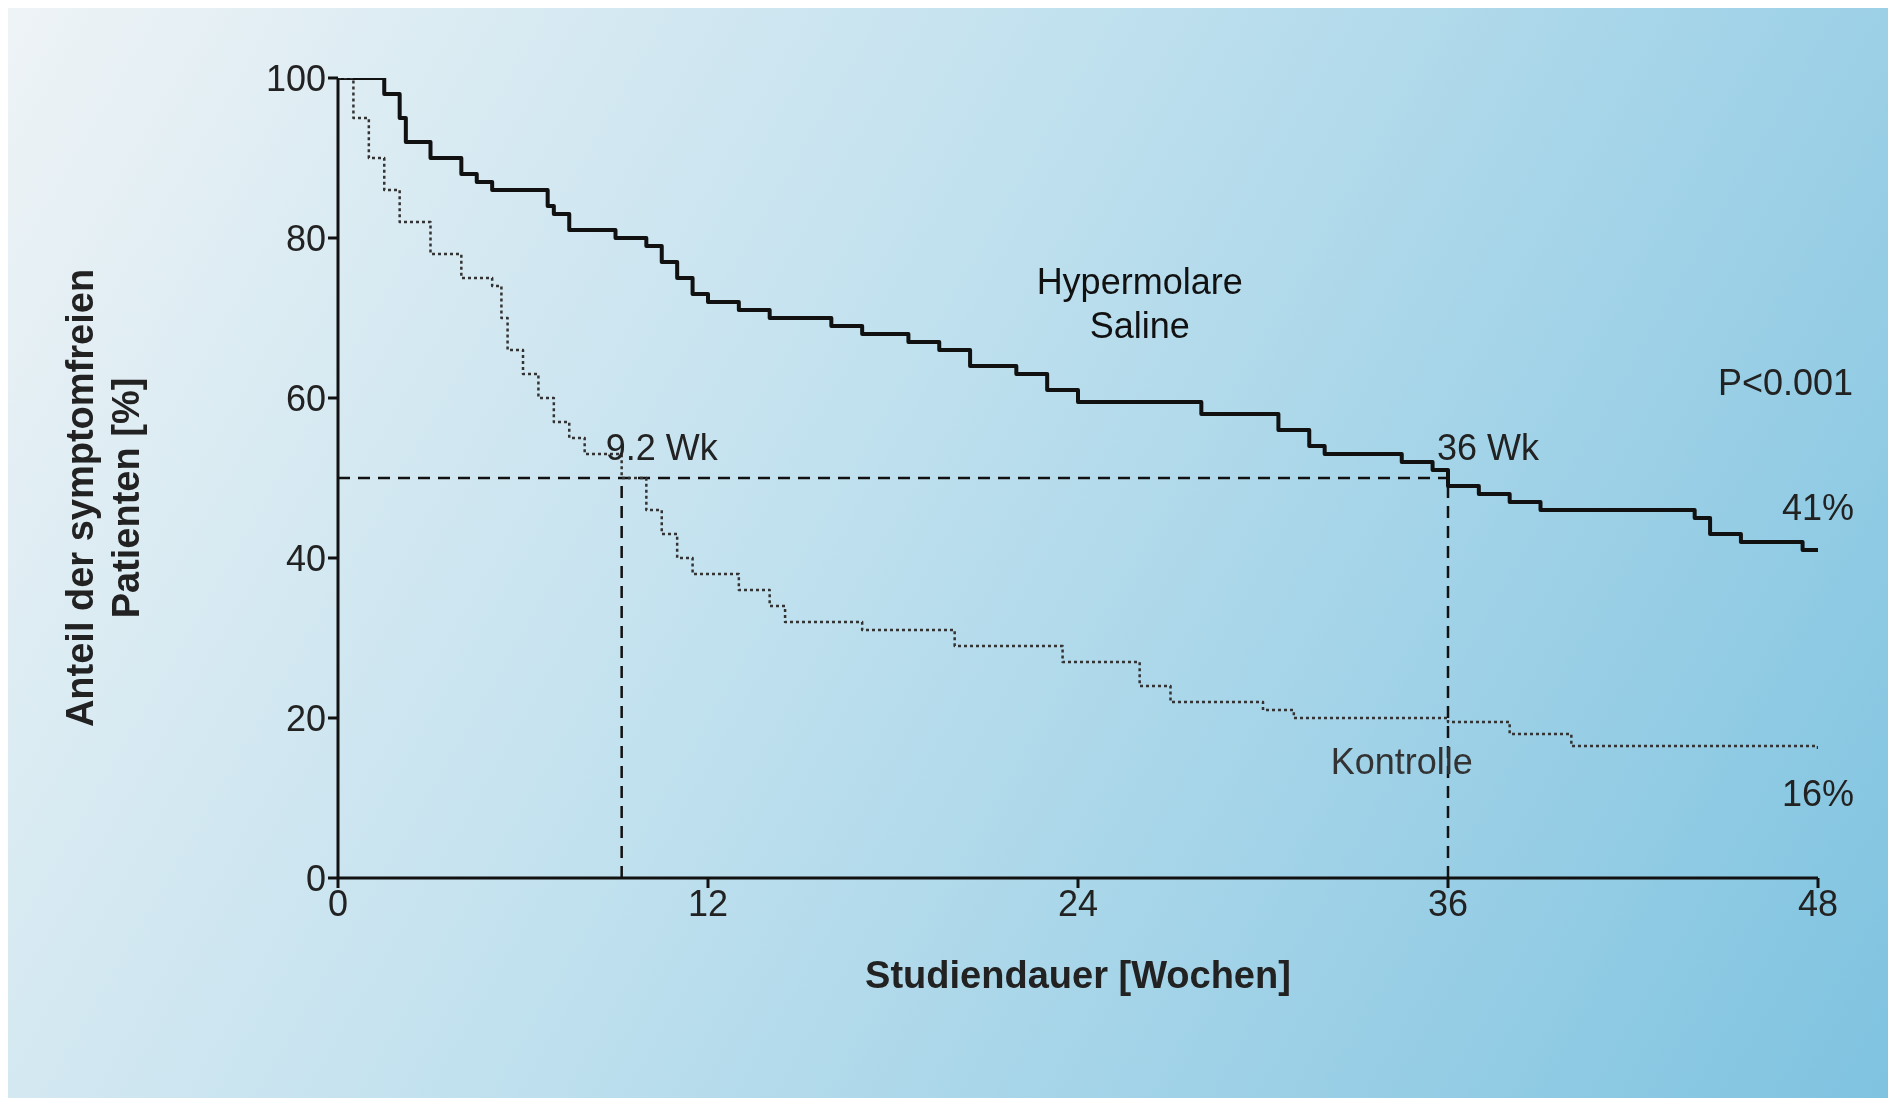  I want to click on series-label: Kontrolle, so click(1401, 761).